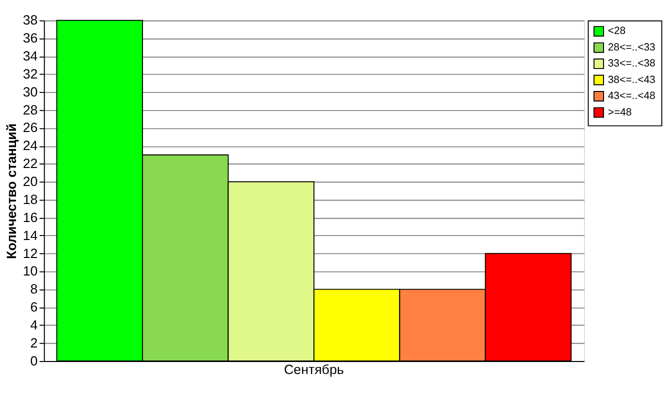 This screenshot has width=667, height=415. Describe the element at coordinates (30, 235) in the screenshot. I see `y-tick-label: 14` at that location.